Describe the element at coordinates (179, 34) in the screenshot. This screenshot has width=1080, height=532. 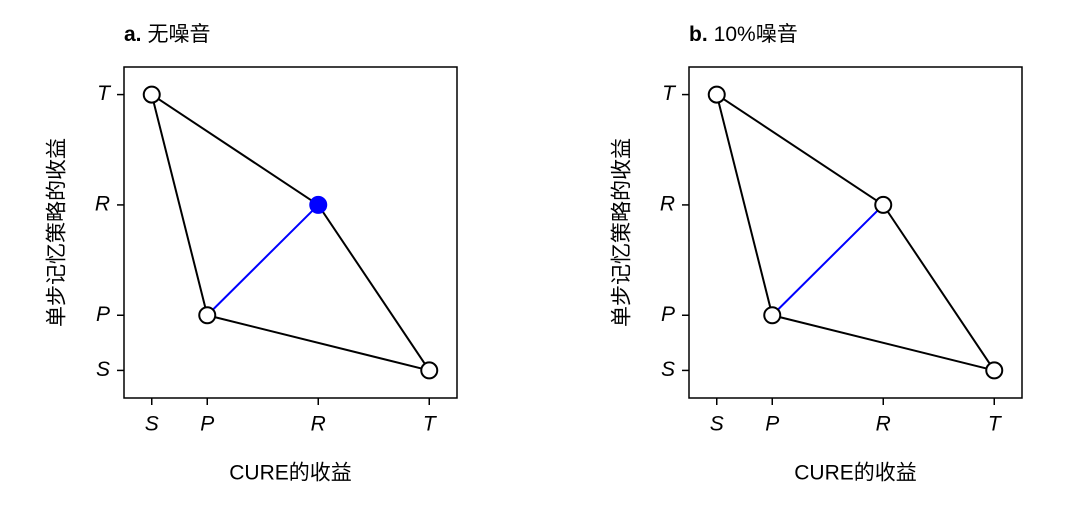
I see `title: 无噪音` at that location.